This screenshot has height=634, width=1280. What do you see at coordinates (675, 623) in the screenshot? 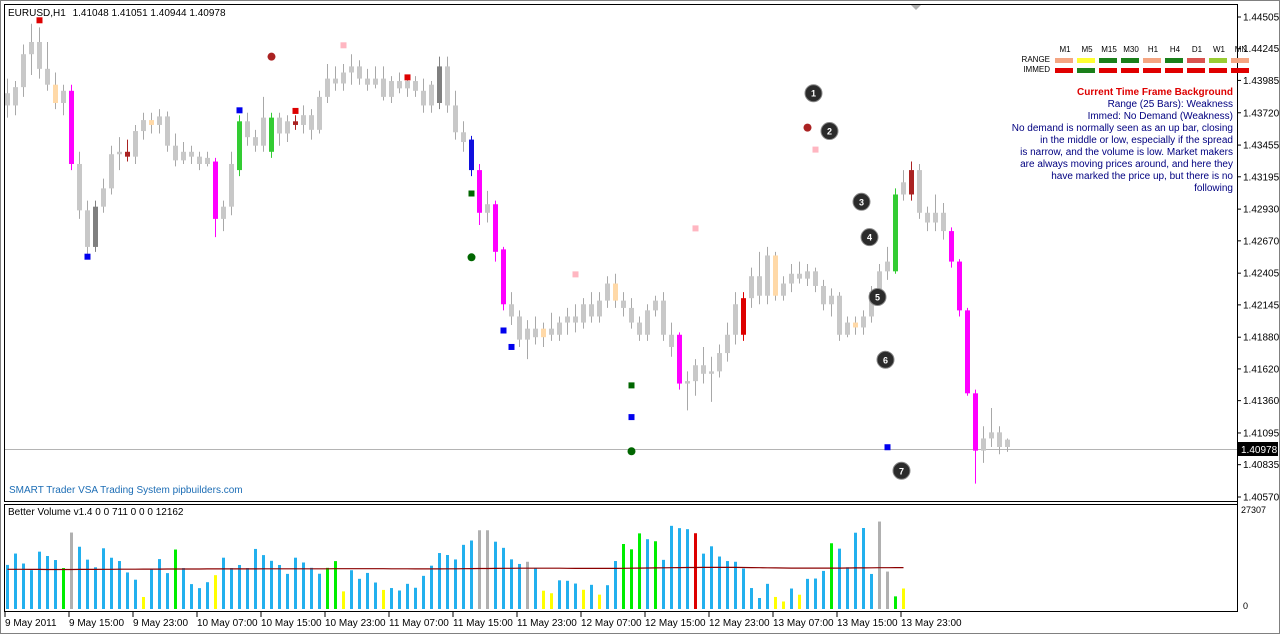
I see `time-tick-label: 12 May 15:00` at bounding box center [675, 623].